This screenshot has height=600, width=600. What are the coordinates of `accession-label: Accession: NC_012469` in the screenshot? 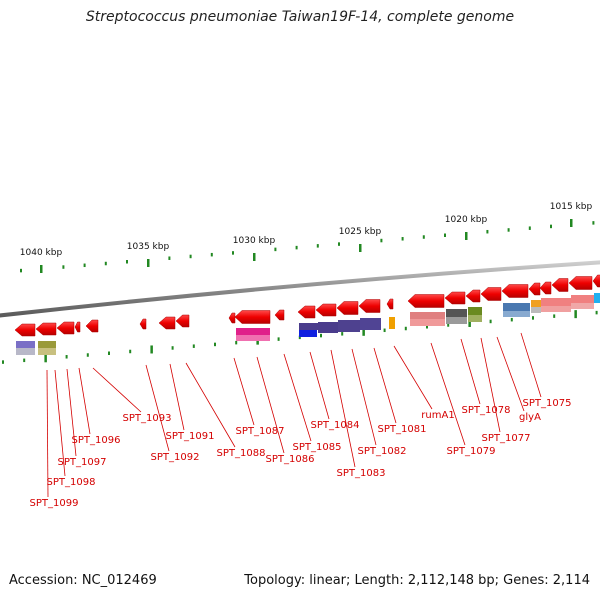 It's located at (83, 580).